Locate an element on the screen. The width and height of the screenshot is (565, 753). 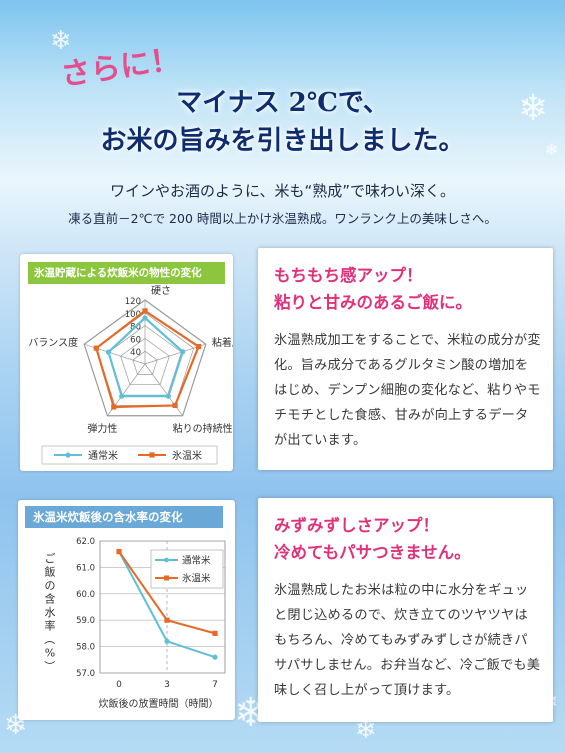
y-axis-label-char: 飯 is located at coordinates (50, 572).